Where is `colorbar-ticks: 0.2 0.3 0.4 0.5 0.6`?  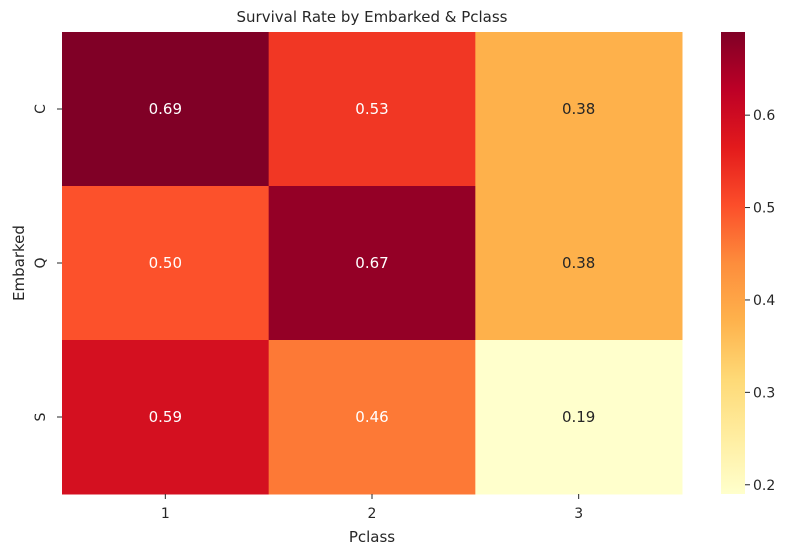 colorbar-ticks: 0.2 0.3 0.4 0.5 0.6 is located at coordinates (760, 301).